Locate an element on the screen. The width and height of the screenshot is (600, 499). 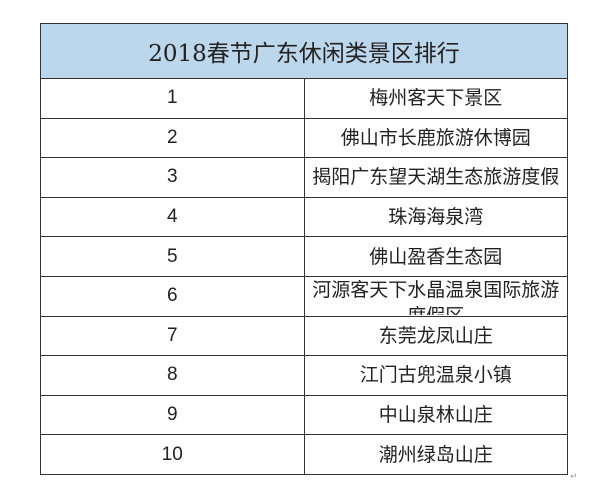
scenic-spot-name: 东莞龙凤山庄 is located at coordinates (435, 335).